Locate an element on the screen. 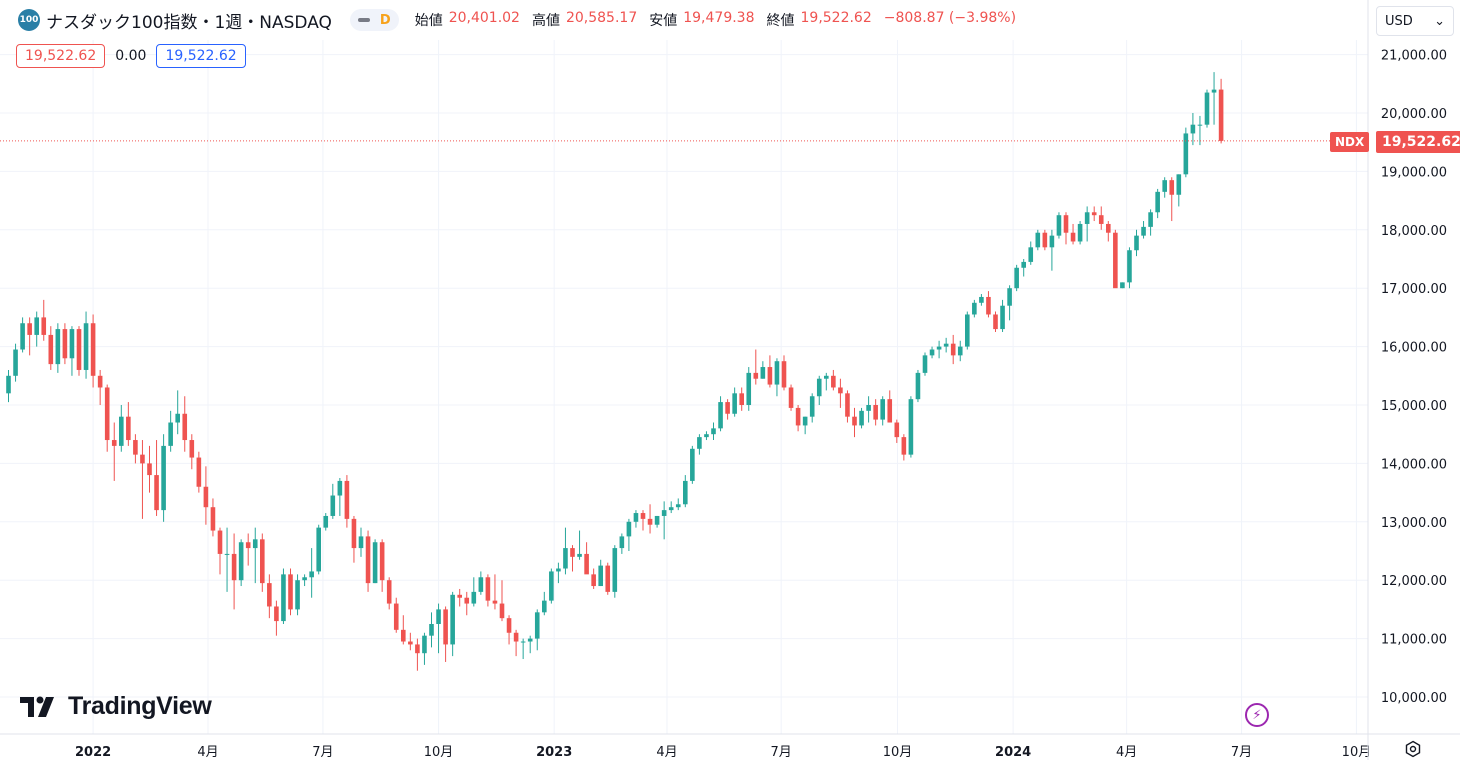 This screenshot has width=1460, height=760. quote-row: 19,522.62 0.00 19,522.62 is located at coordinates (131, 56).